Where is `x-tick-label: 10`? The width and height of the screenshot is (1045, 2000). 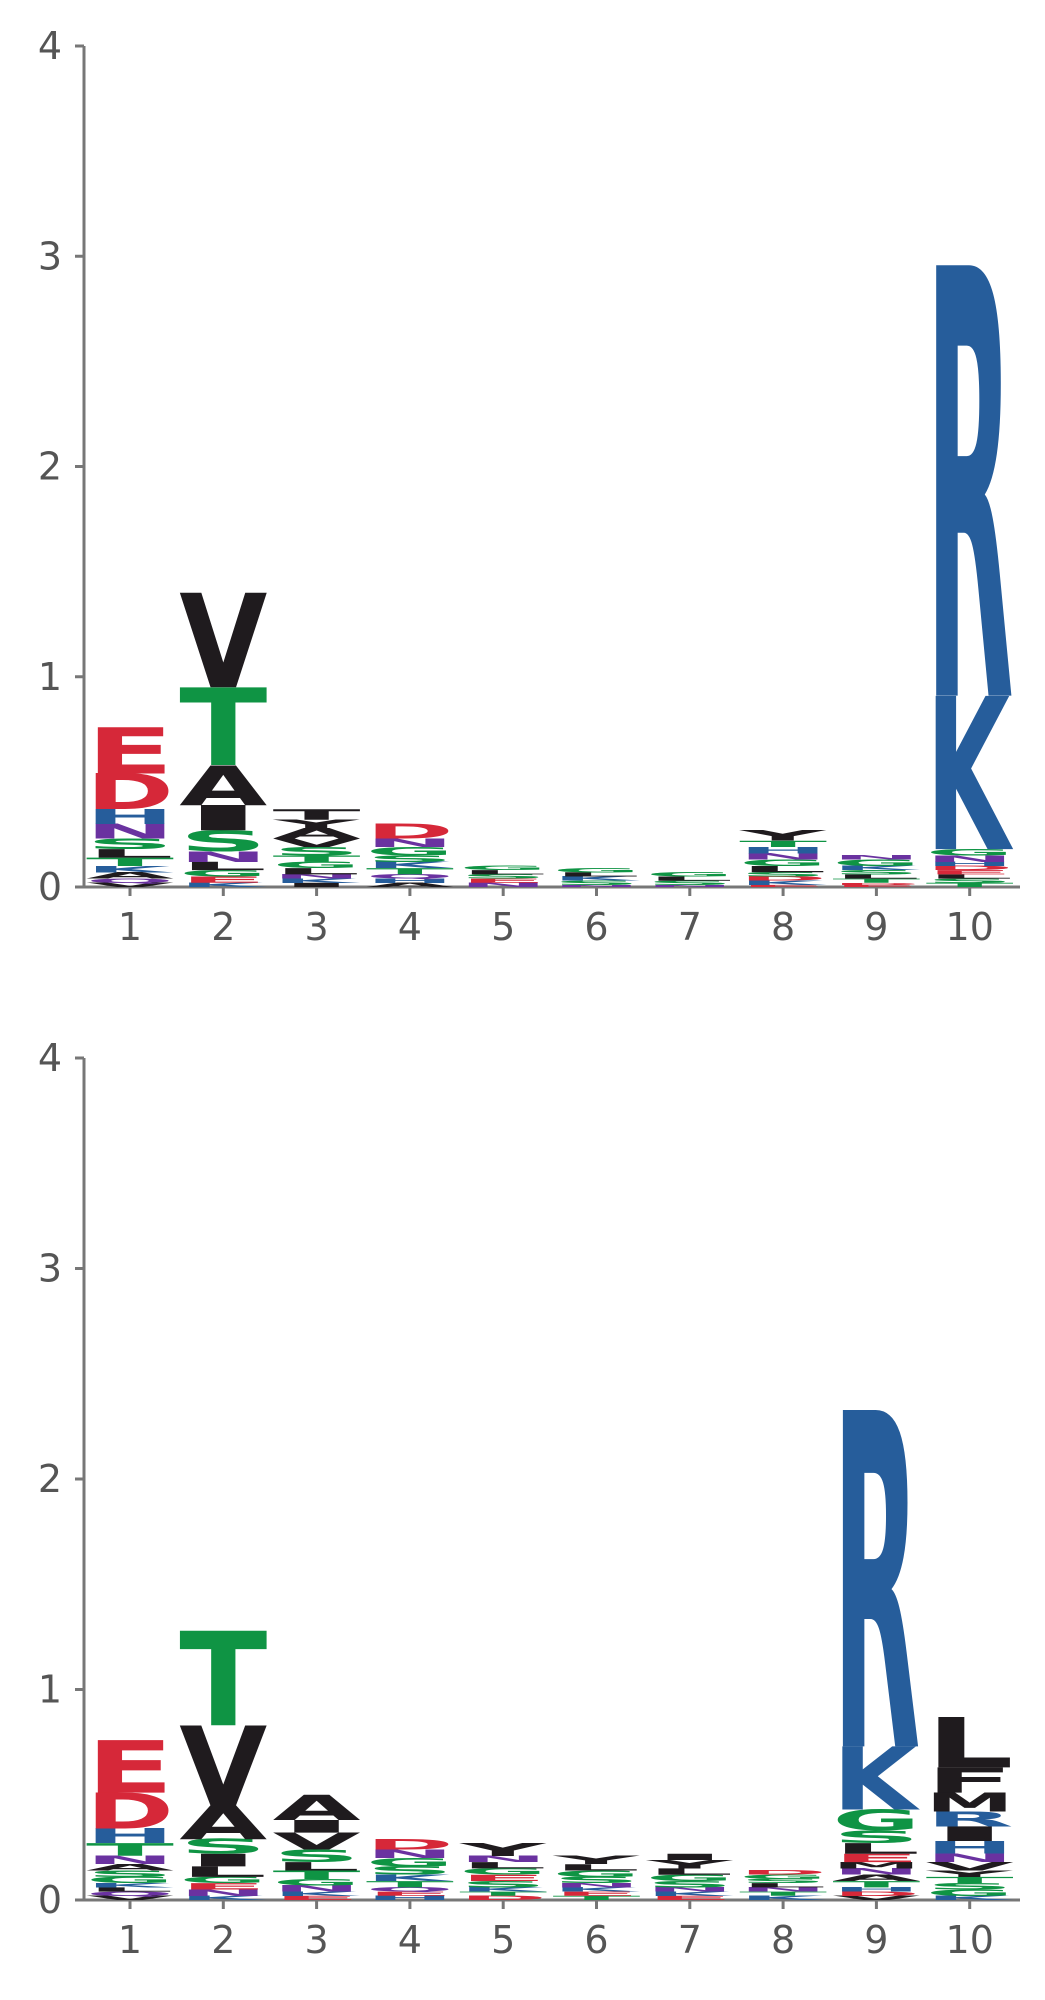
x-tick-label: 10 is located at coordinates (970, 1940).